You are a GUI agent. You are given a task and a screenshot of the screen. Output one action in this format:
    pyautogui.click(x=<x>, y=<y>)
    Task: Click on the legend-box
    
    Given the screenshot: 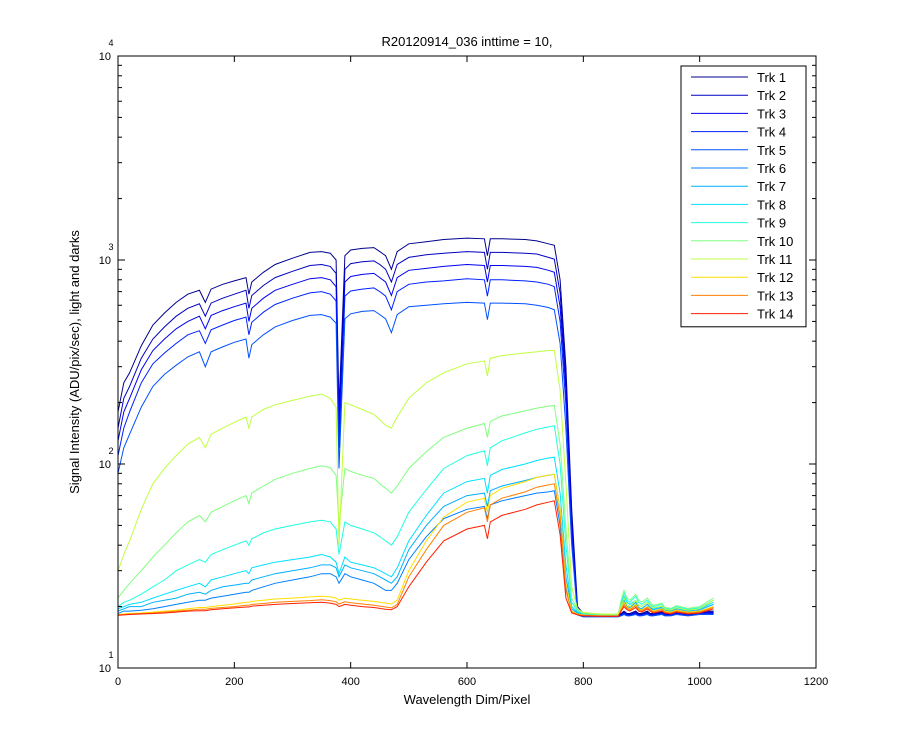 What is the action you would take?
    pyautogui.click(x=743, y=196)
    